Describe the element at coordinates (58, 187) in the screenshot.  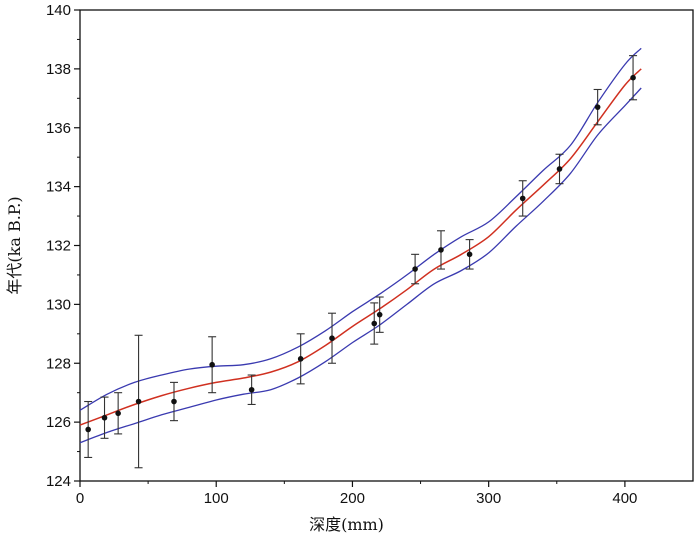
I see `y-tick-label: 134` at that location.